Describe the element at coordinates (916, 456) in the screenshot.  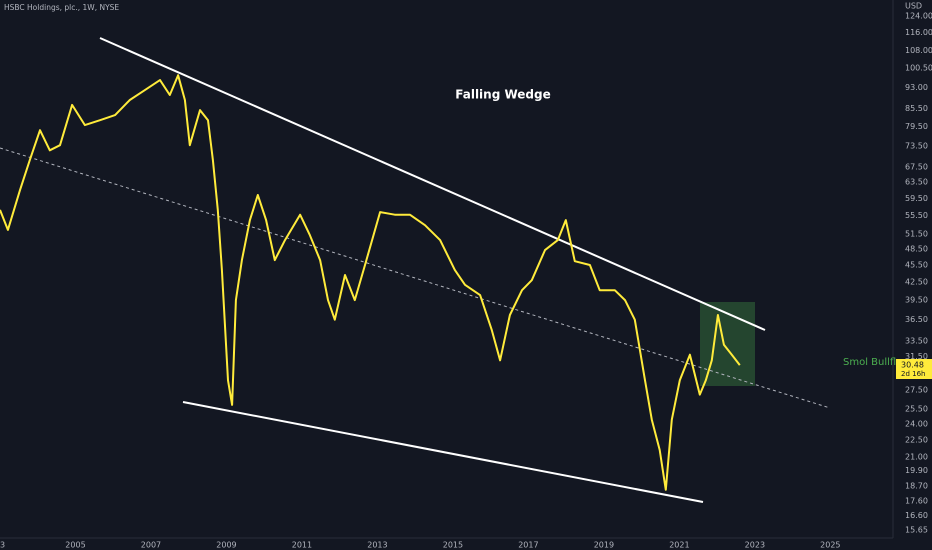
I see `y-tick-label: 21.00` at that location.